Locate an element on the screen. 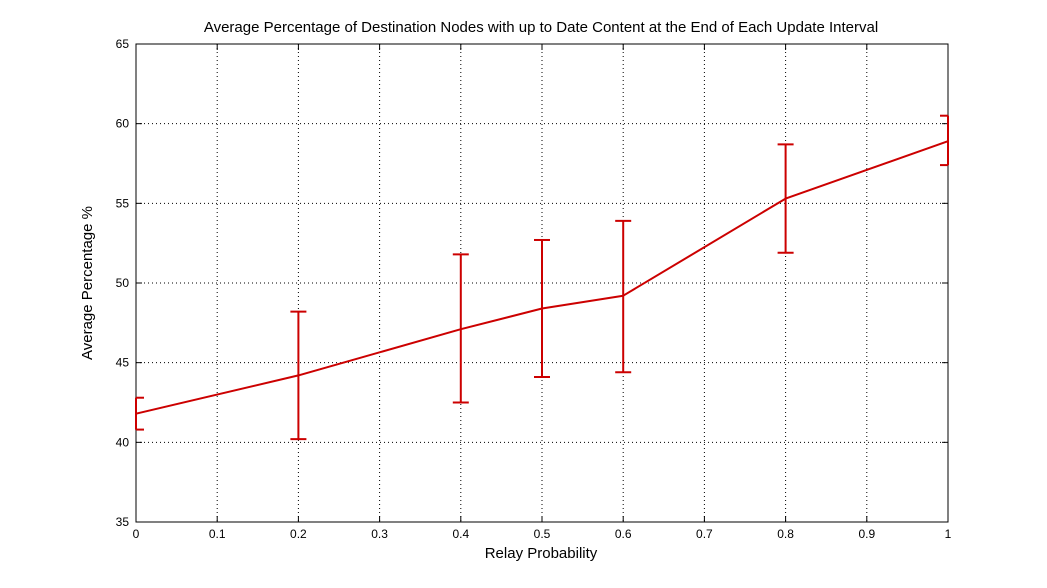  y-axis-label: Average Percentage % is located at coordinates (87, 283).